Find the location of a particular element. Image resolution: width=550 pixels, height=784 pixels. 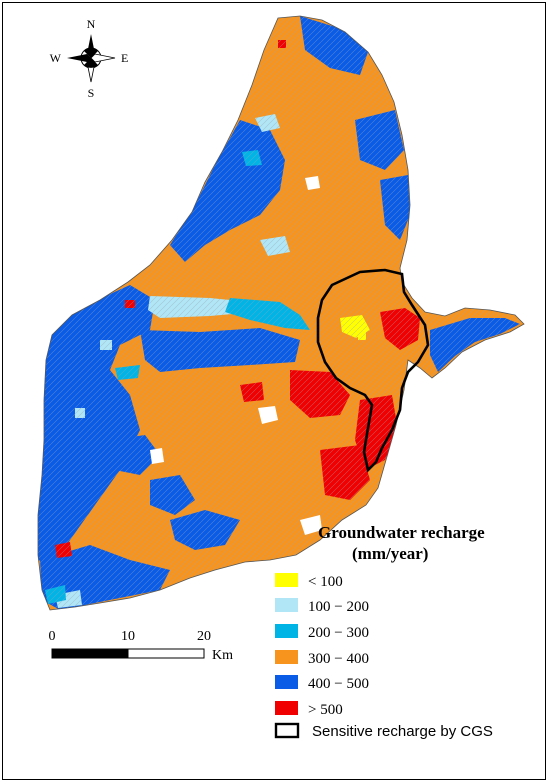

compass-south-label: S is located at coordinates (91, 93).